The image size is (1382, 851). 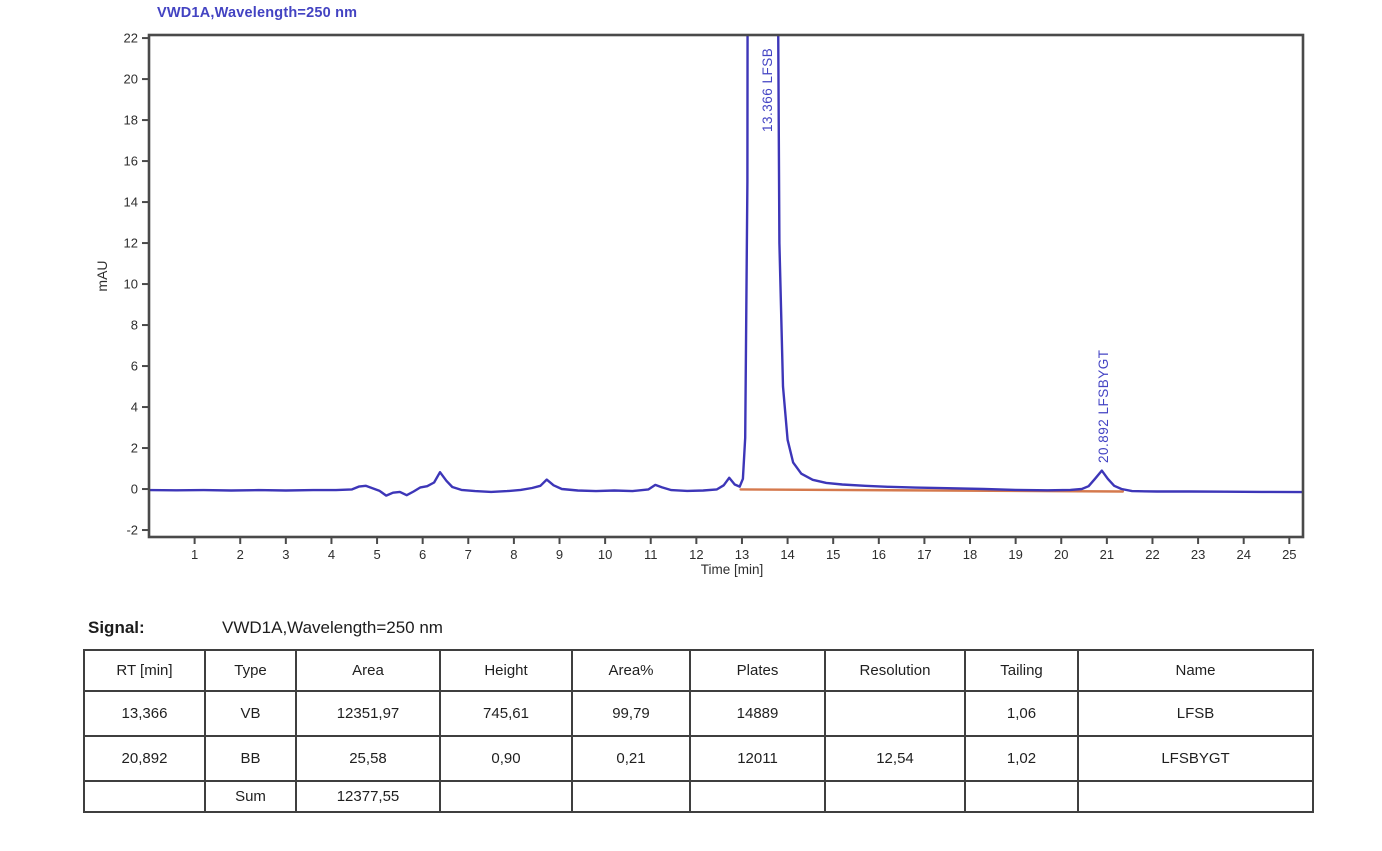 I want to click on x-tick-label: 8, so click(x=513, y=554).